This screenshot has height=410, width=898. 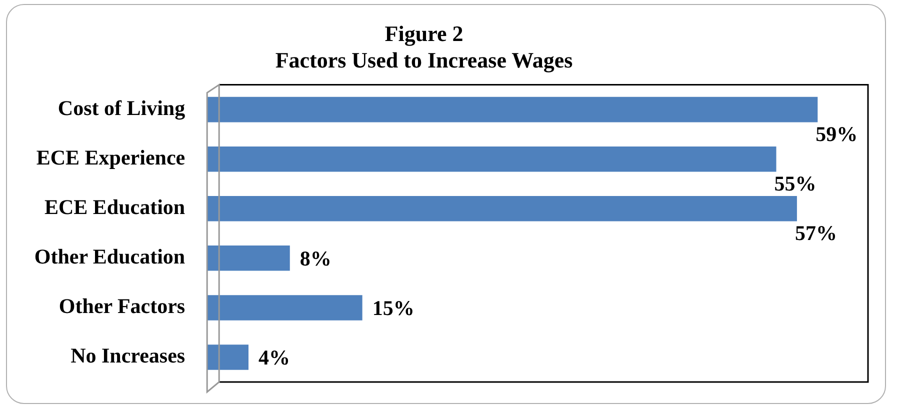 I want to click on y-tick-label: Other Education, so click(x=110, y=256).